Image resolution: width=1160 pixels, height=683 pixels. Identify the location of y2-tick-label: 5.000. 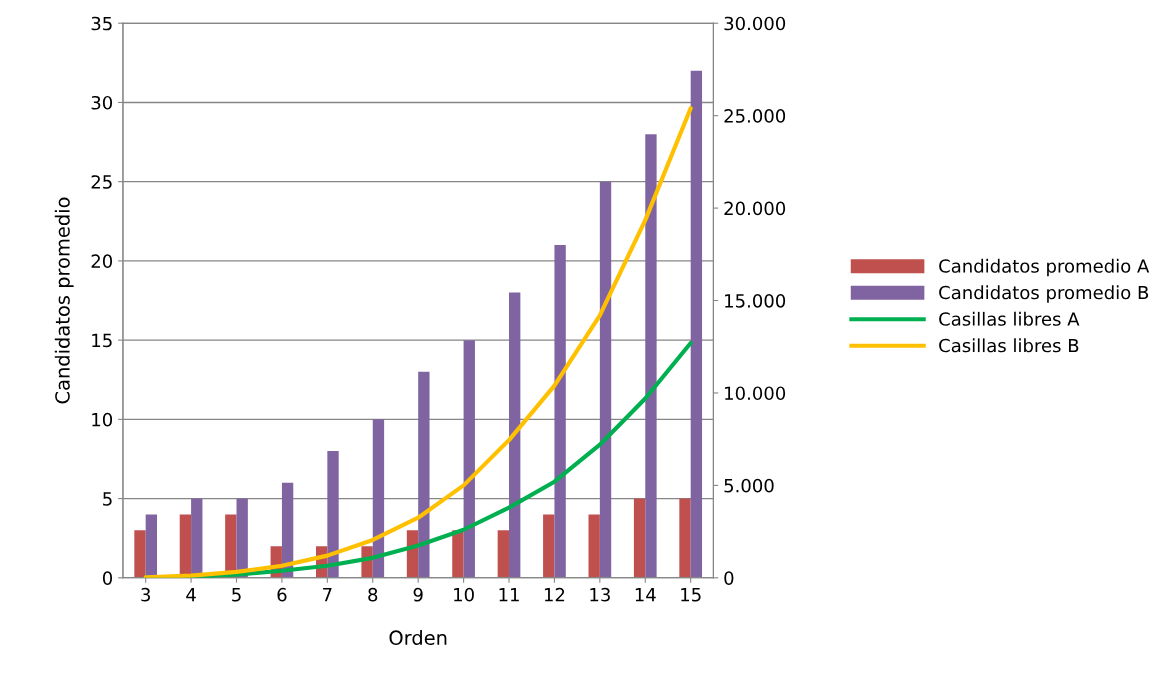
(749, 485).